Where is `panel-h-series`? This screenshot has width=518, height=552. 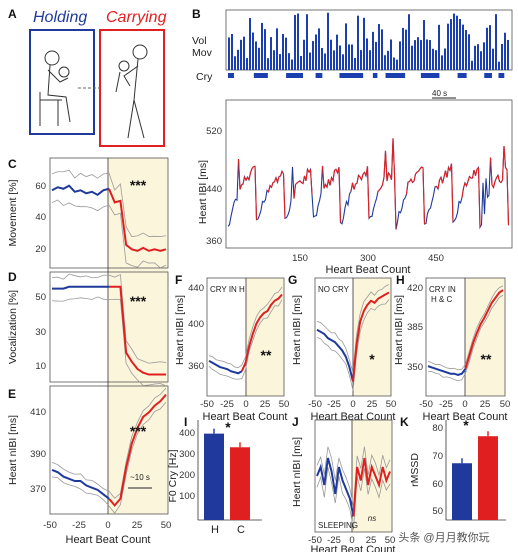 panel-h-series is located at coordinates (465, 333).